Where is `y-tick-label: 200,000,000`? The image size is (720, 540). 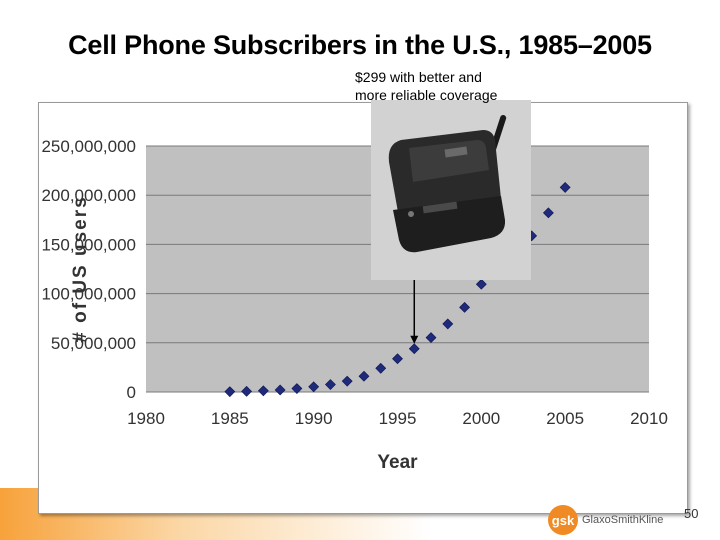
y-tick-label: 200,000,000 is located at coordinates (88, 195).